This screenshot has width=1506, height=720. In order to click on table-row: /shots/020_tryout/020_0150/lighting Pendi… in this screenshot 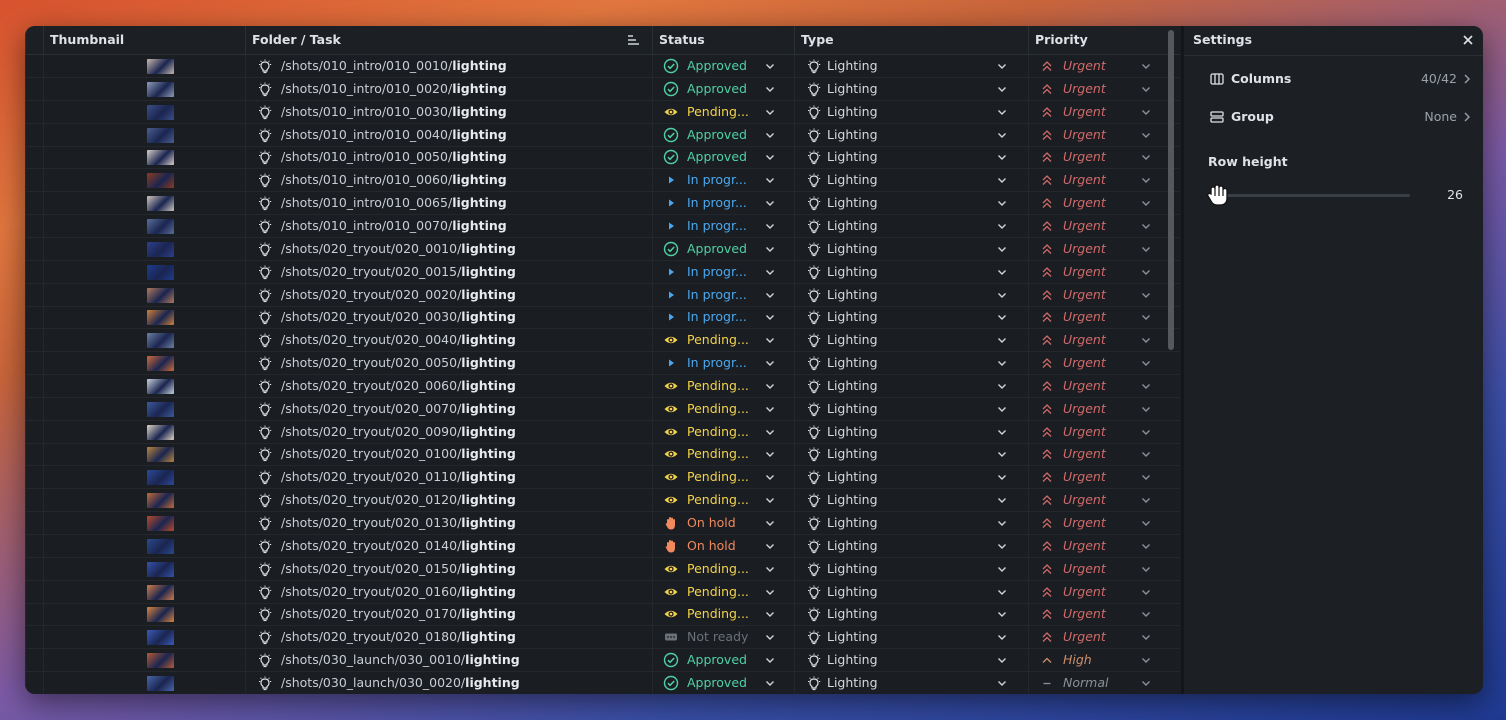, I will do `click(602, 569)`.